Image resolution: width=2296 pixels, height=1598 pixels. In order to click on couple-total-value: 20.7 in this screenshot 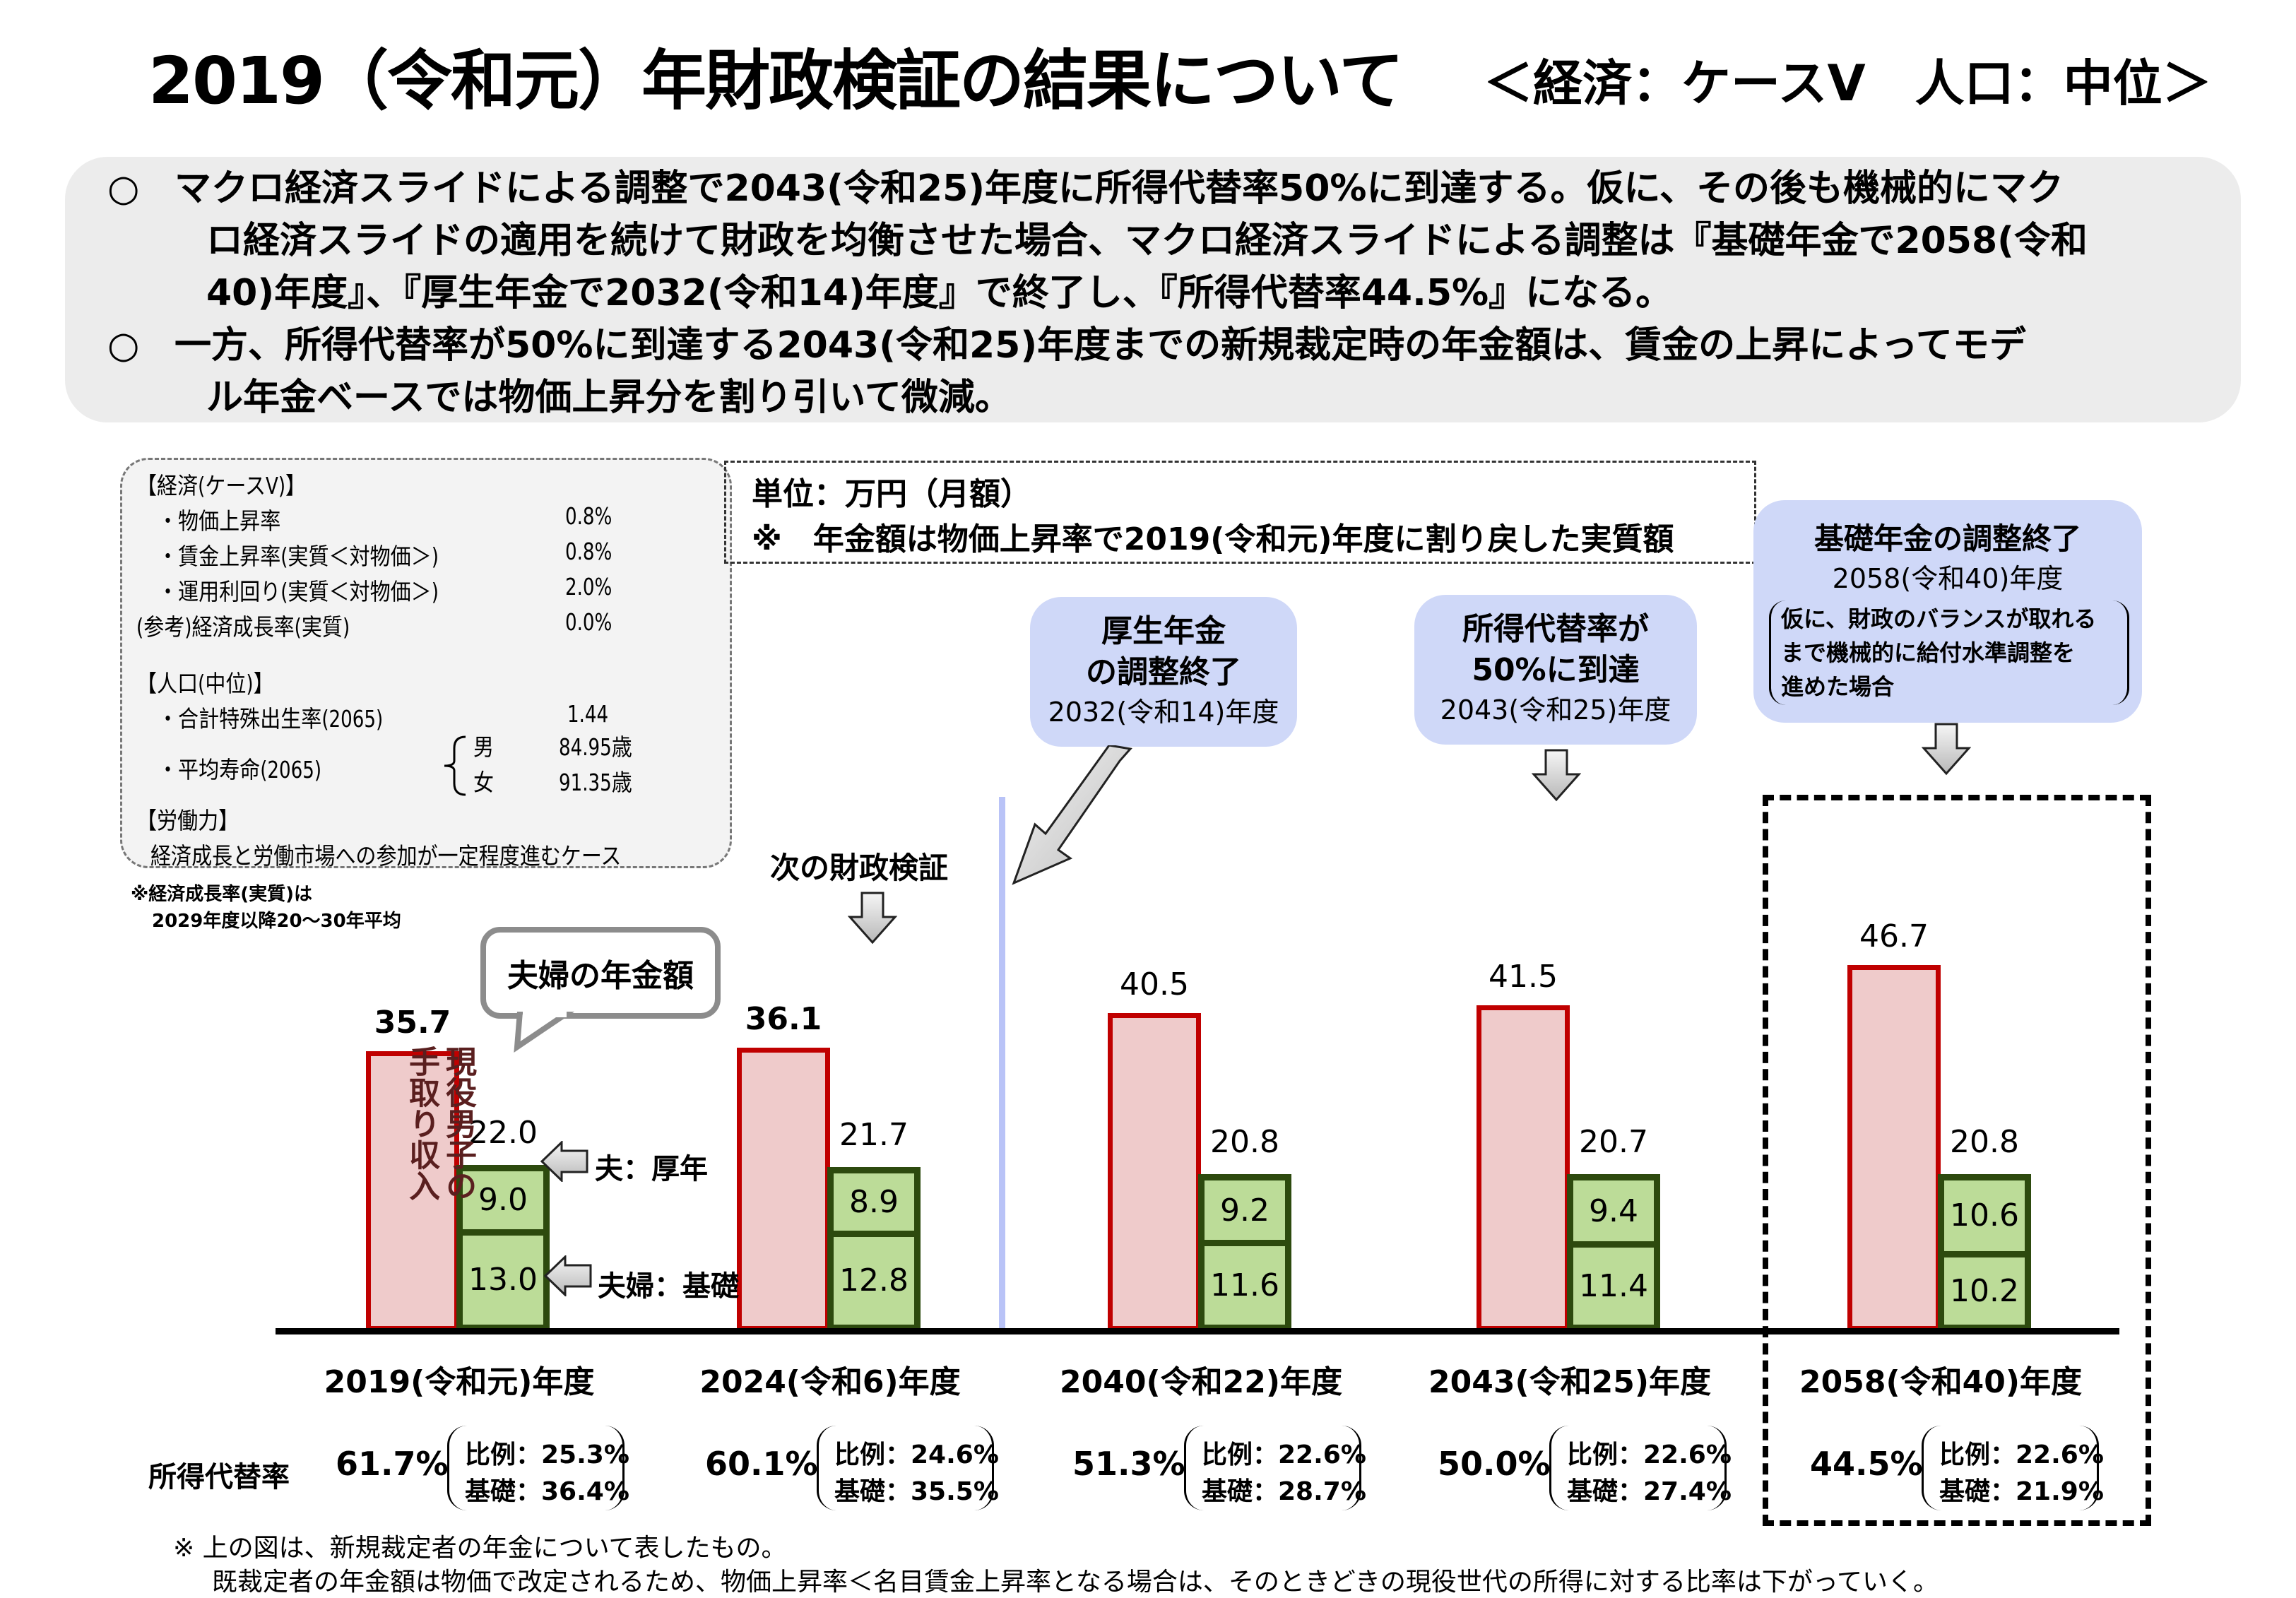, I will do `click(1614, 1142)`.